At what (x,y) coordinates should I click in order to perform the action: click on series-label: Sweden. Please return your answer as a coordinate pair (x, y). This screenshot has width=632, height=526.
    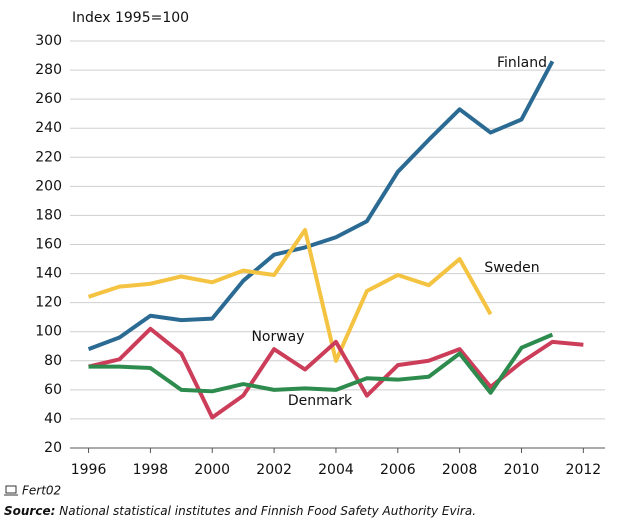
    Looking at the image, I should click on (511, 268).